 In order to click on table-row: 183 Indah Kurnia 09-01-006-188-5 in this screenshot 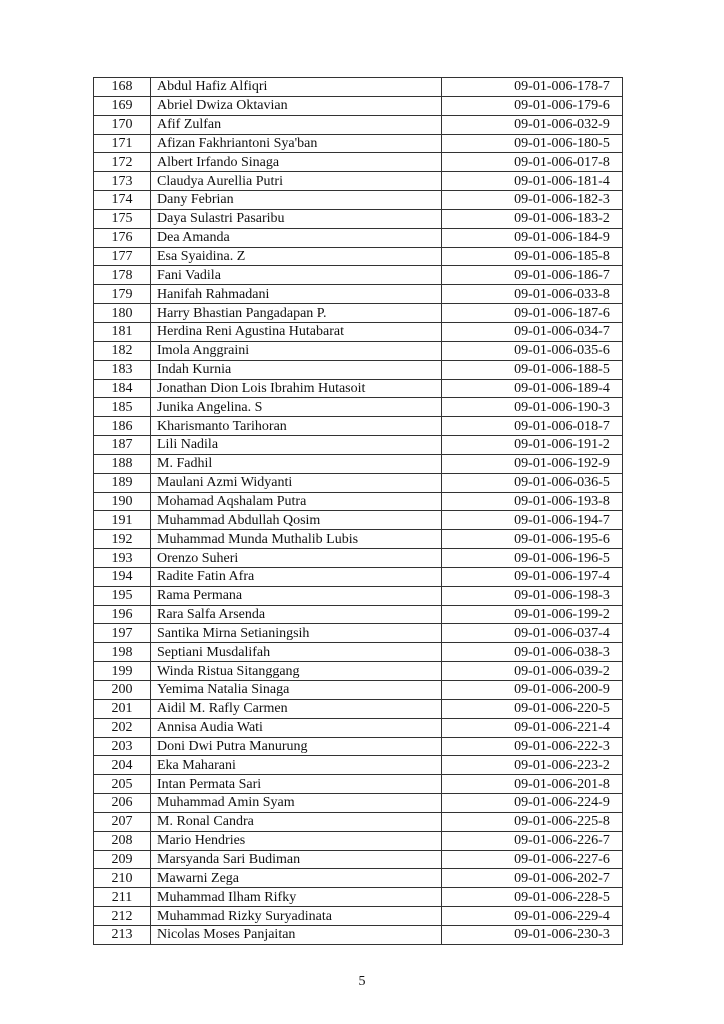, I will do `click(358, 369)`.